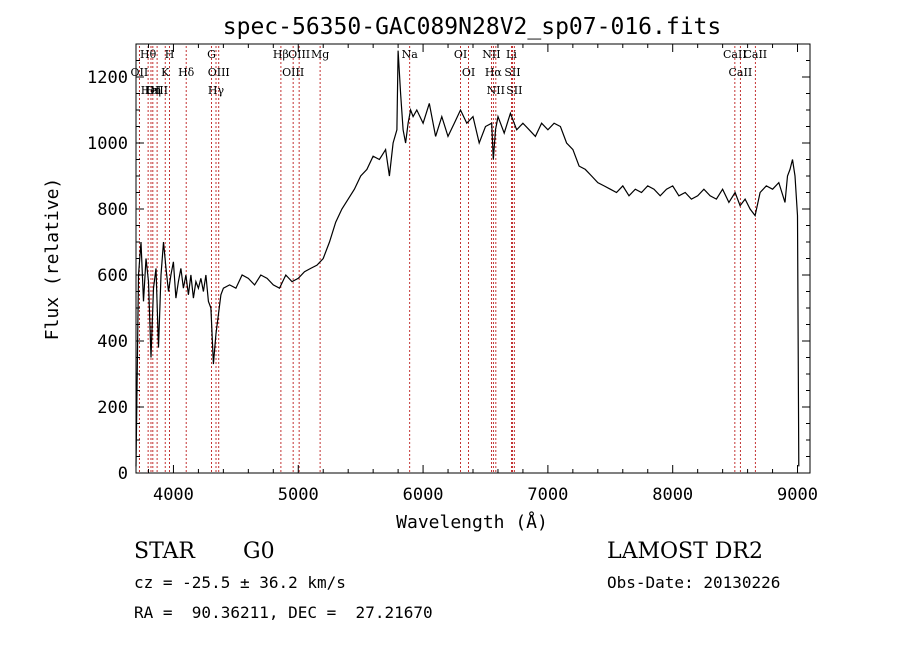  I want to click on obs-date-label: Obs-Date: 20130226, so click(694, 582).